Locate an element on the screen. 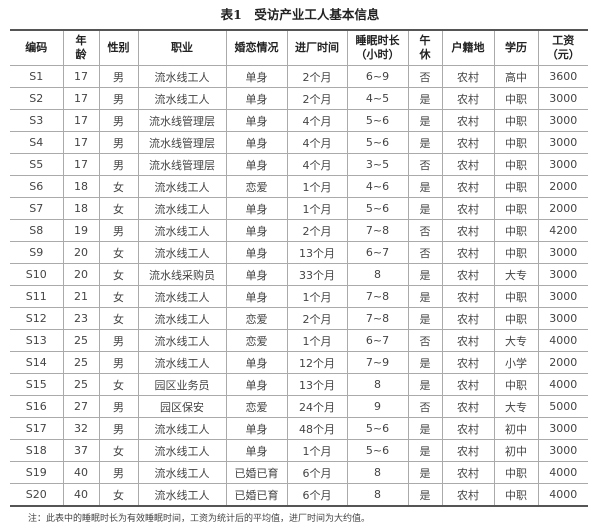 The image size is (600, 529). table-cell: 13个月 is located at coordinates (317, 384).